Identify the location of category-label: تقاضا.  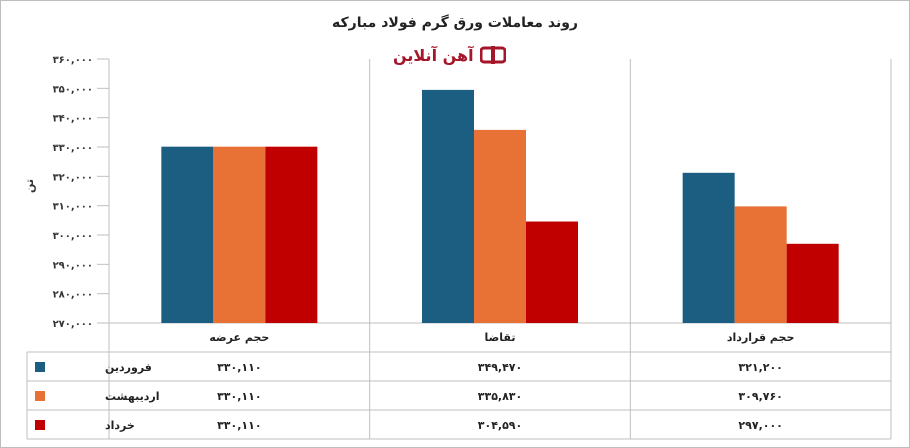
(500, 337).